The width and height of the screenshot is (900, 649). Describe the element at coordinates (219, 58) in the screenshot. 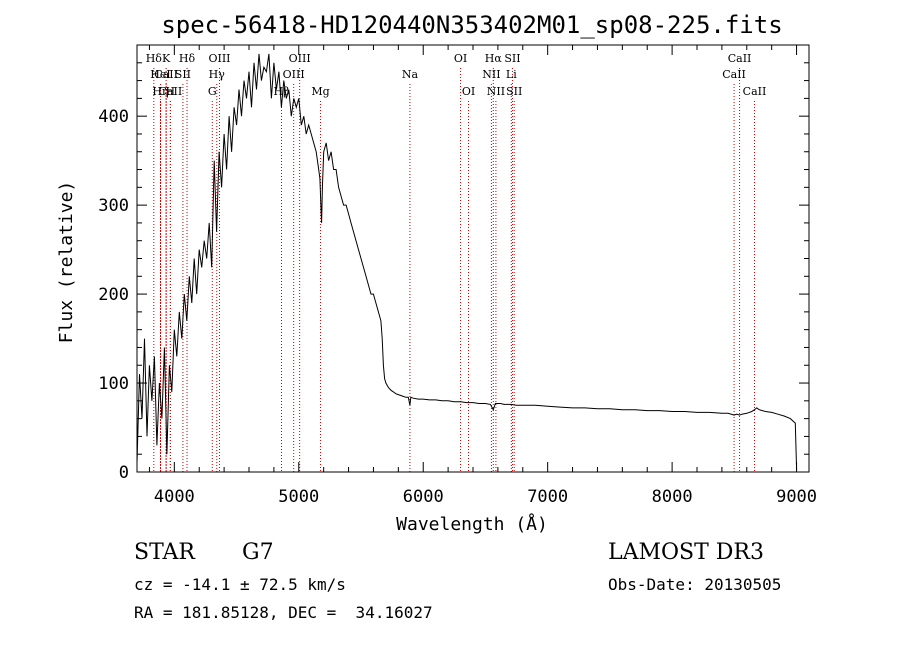

I see `line-label-9: OIII` at that location.